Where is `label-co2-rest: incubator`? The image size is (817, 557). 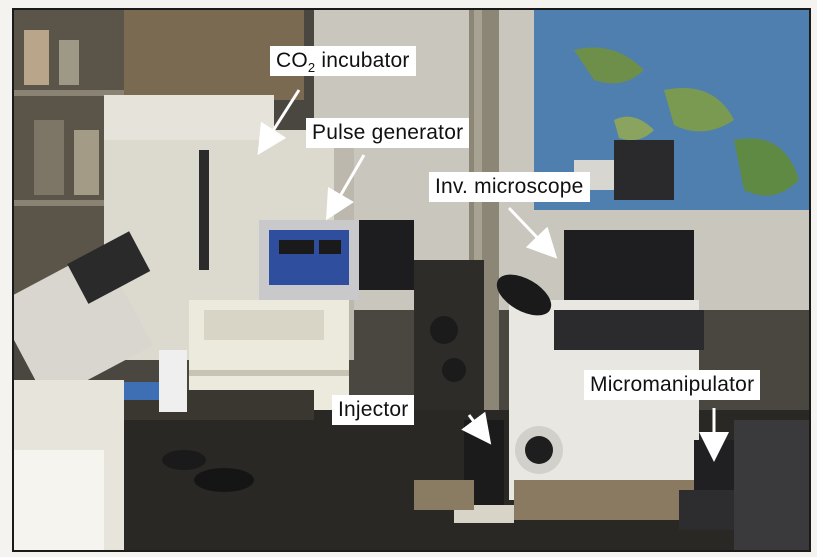 label-co2-rest: incubator is located at coordinates (362, 60).